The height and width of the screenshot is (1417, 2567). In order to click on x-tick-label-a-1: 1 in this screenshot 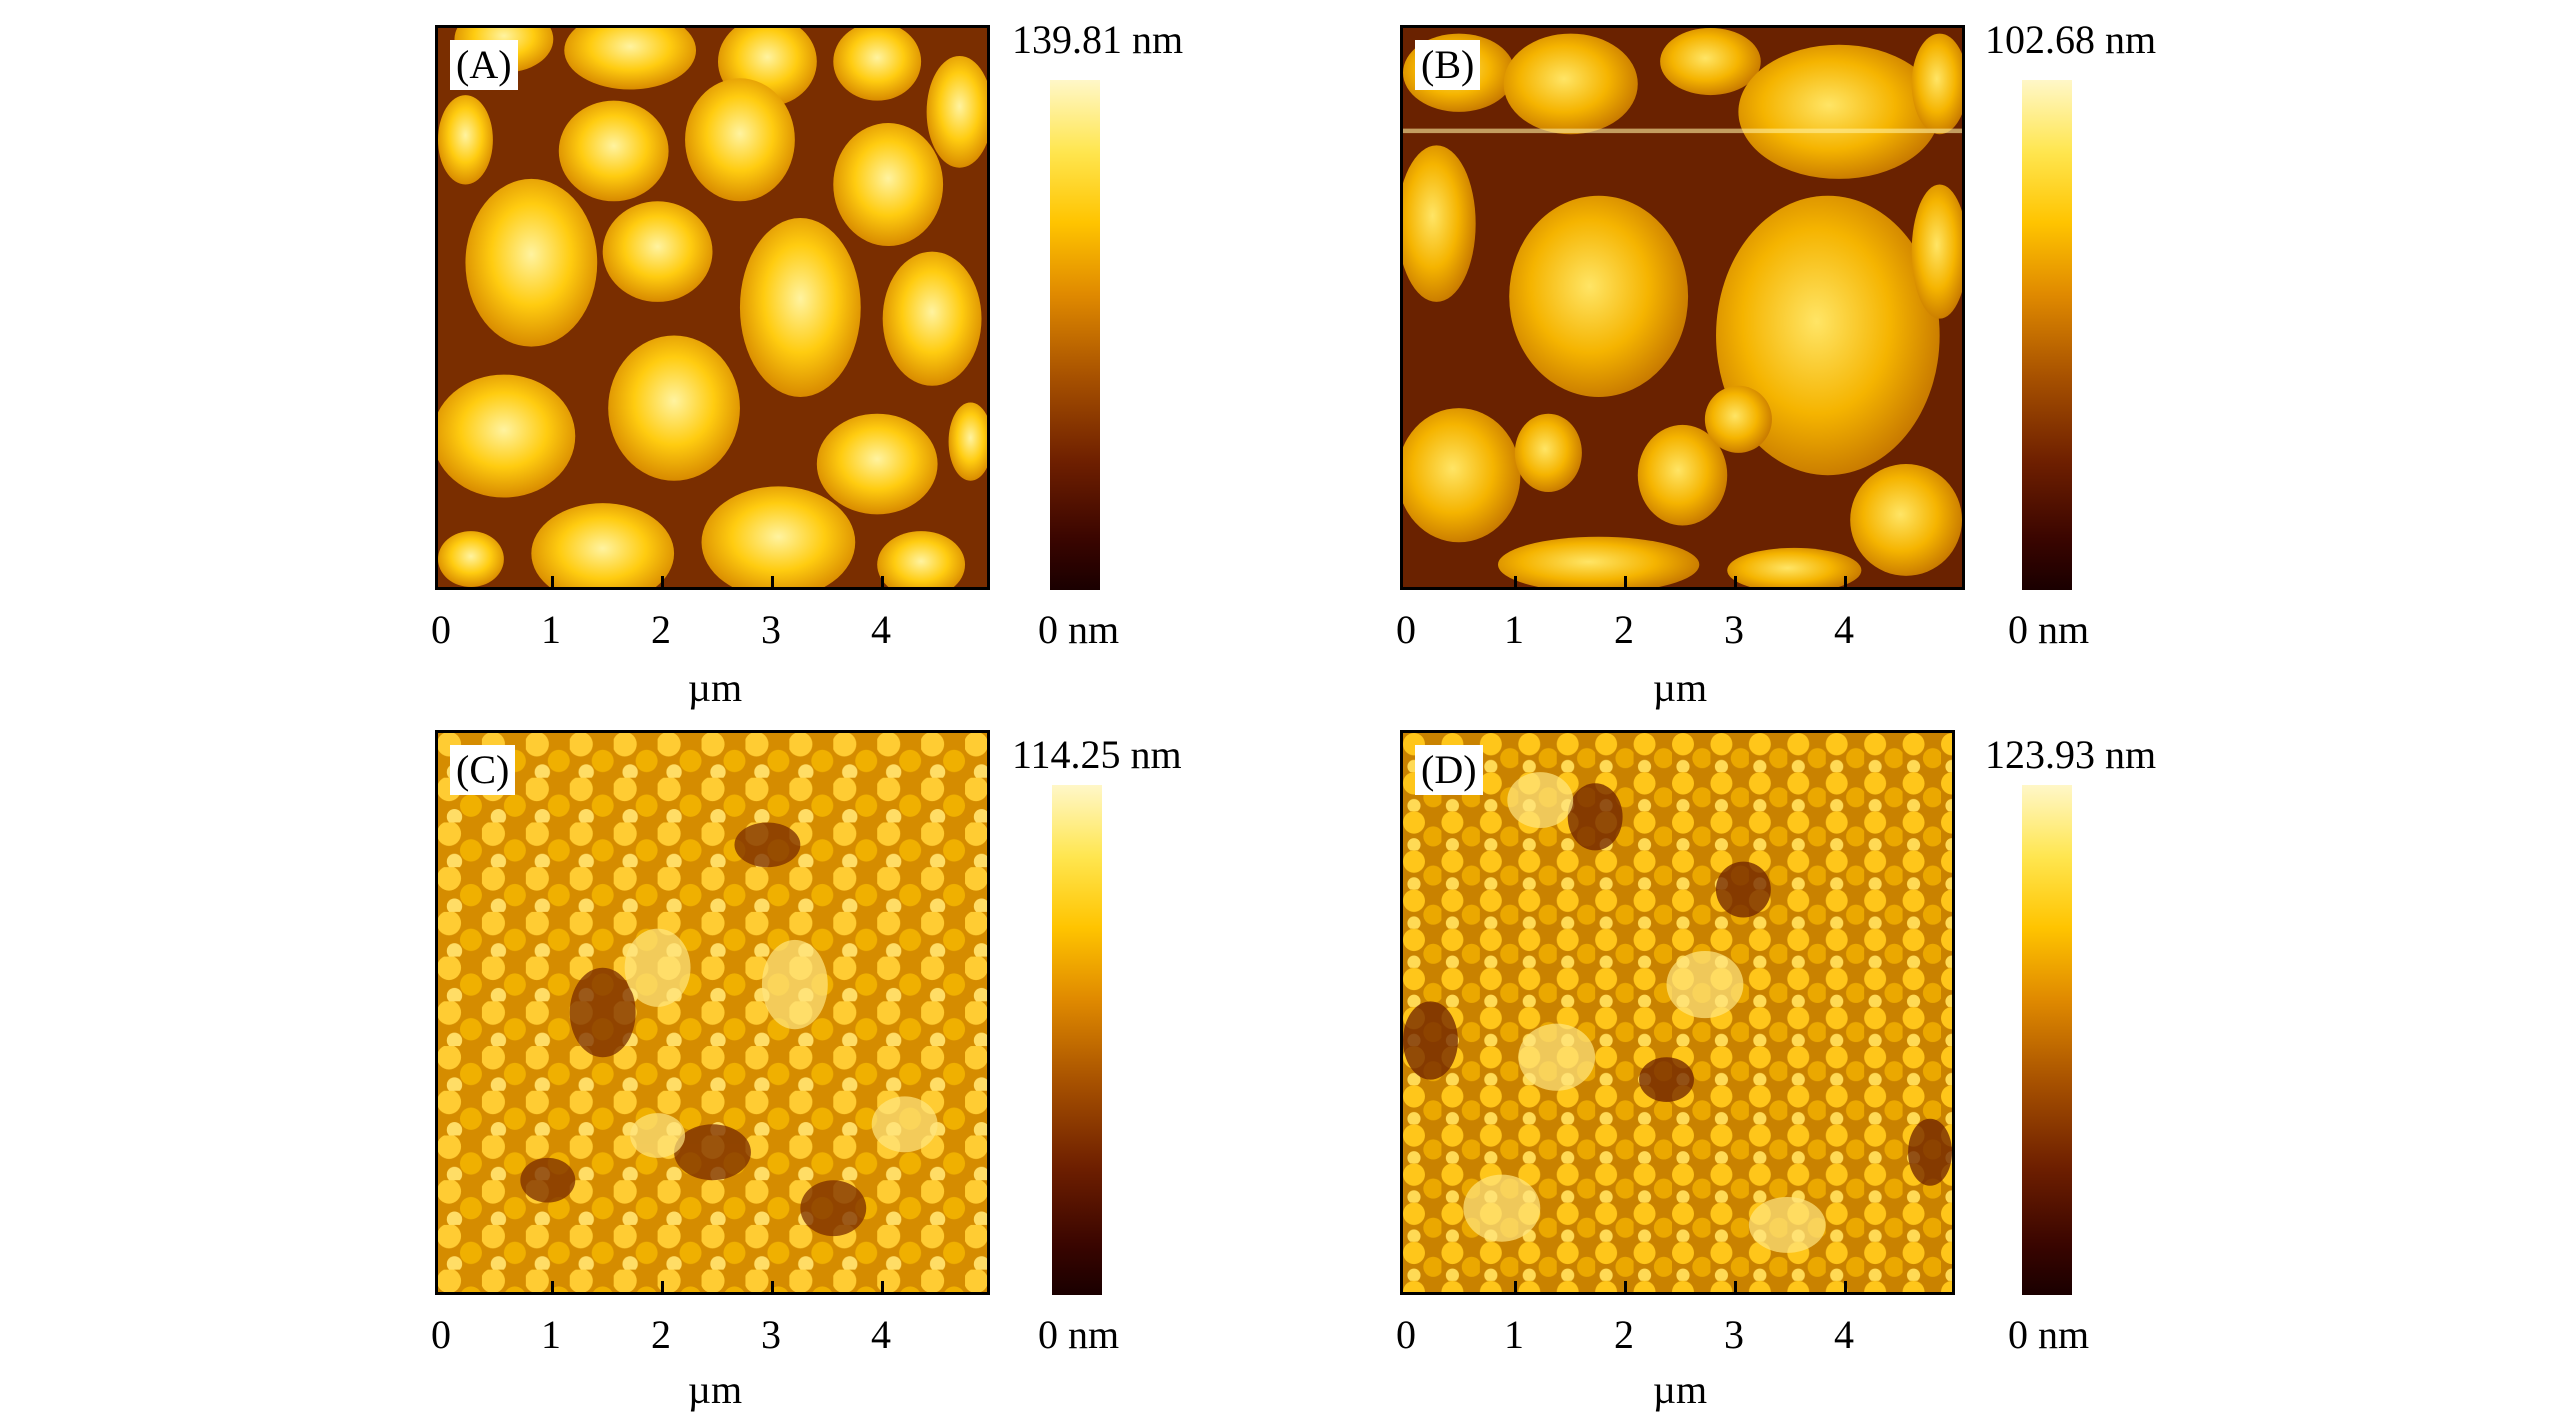, I will do `click(551, 629)`.